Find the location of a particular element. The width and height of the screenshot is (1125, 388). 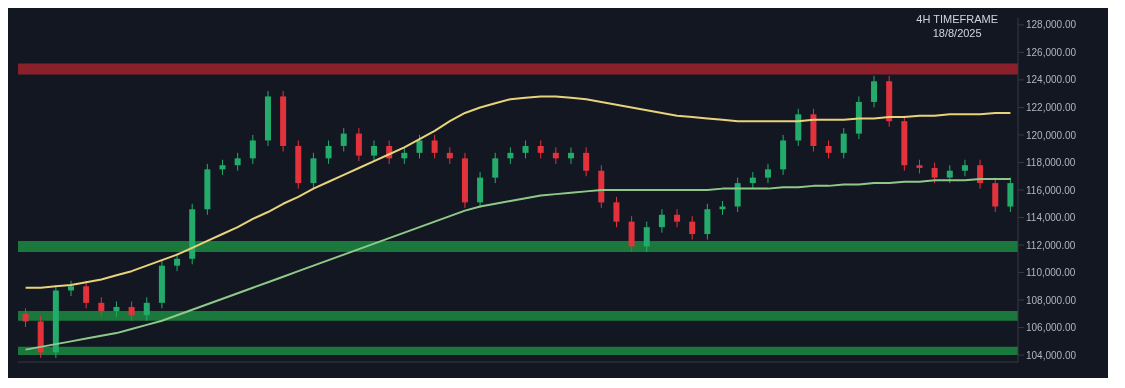

y-tick-label: 128,000.00 is located at coordinates (1051, 25).